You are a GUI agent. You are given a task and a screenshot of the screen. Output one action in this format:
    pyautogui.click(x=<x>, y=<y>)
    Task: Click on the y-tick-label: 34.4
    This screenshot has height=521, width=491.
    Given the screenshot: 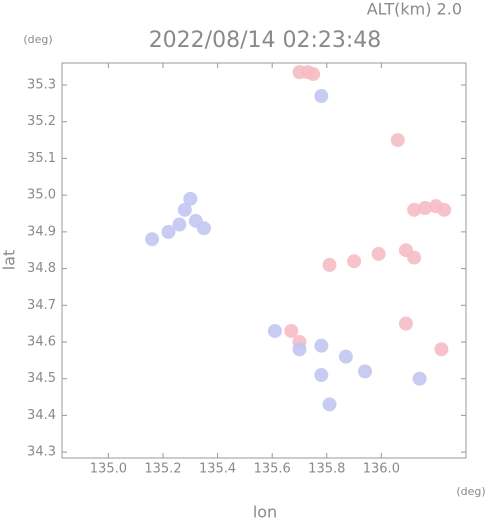 What is the action you would take?
    pyautogui.click(x=41, y=415)
    